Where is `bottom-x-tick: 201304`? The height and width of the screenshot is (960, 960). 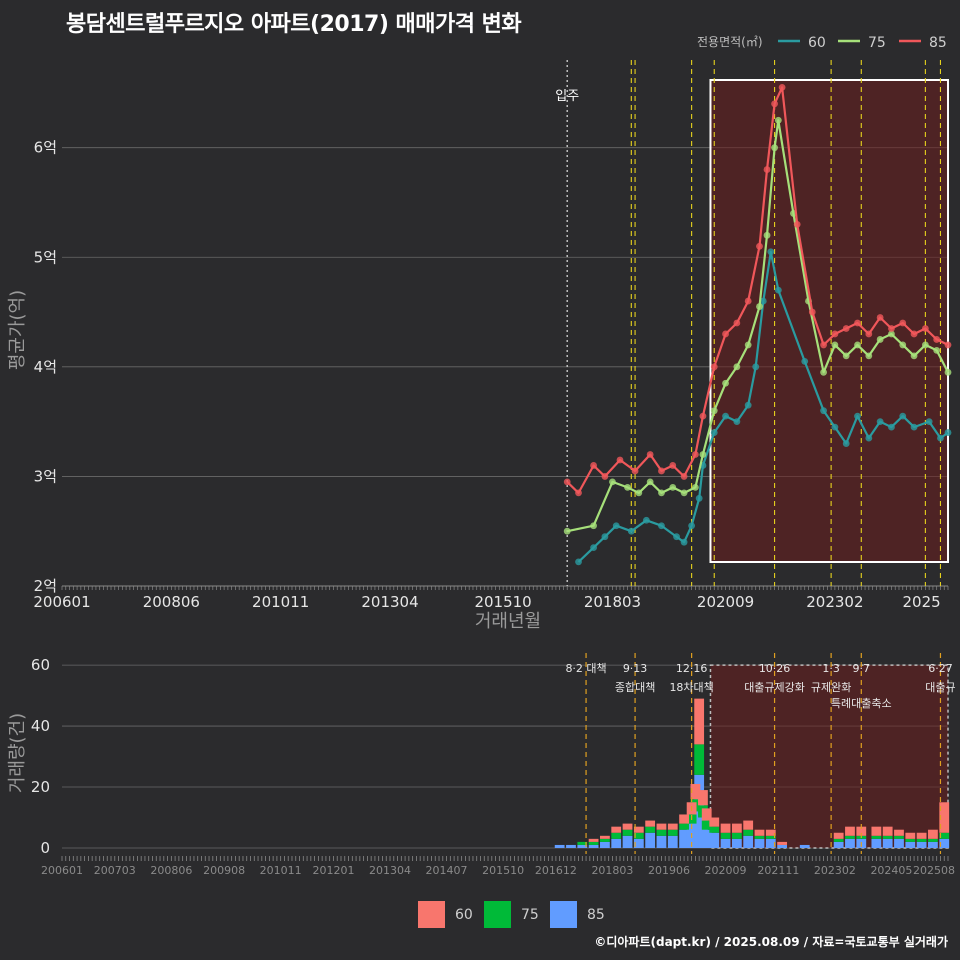
bottom-x-tick: 201304 is located at coordinates (390, 870).